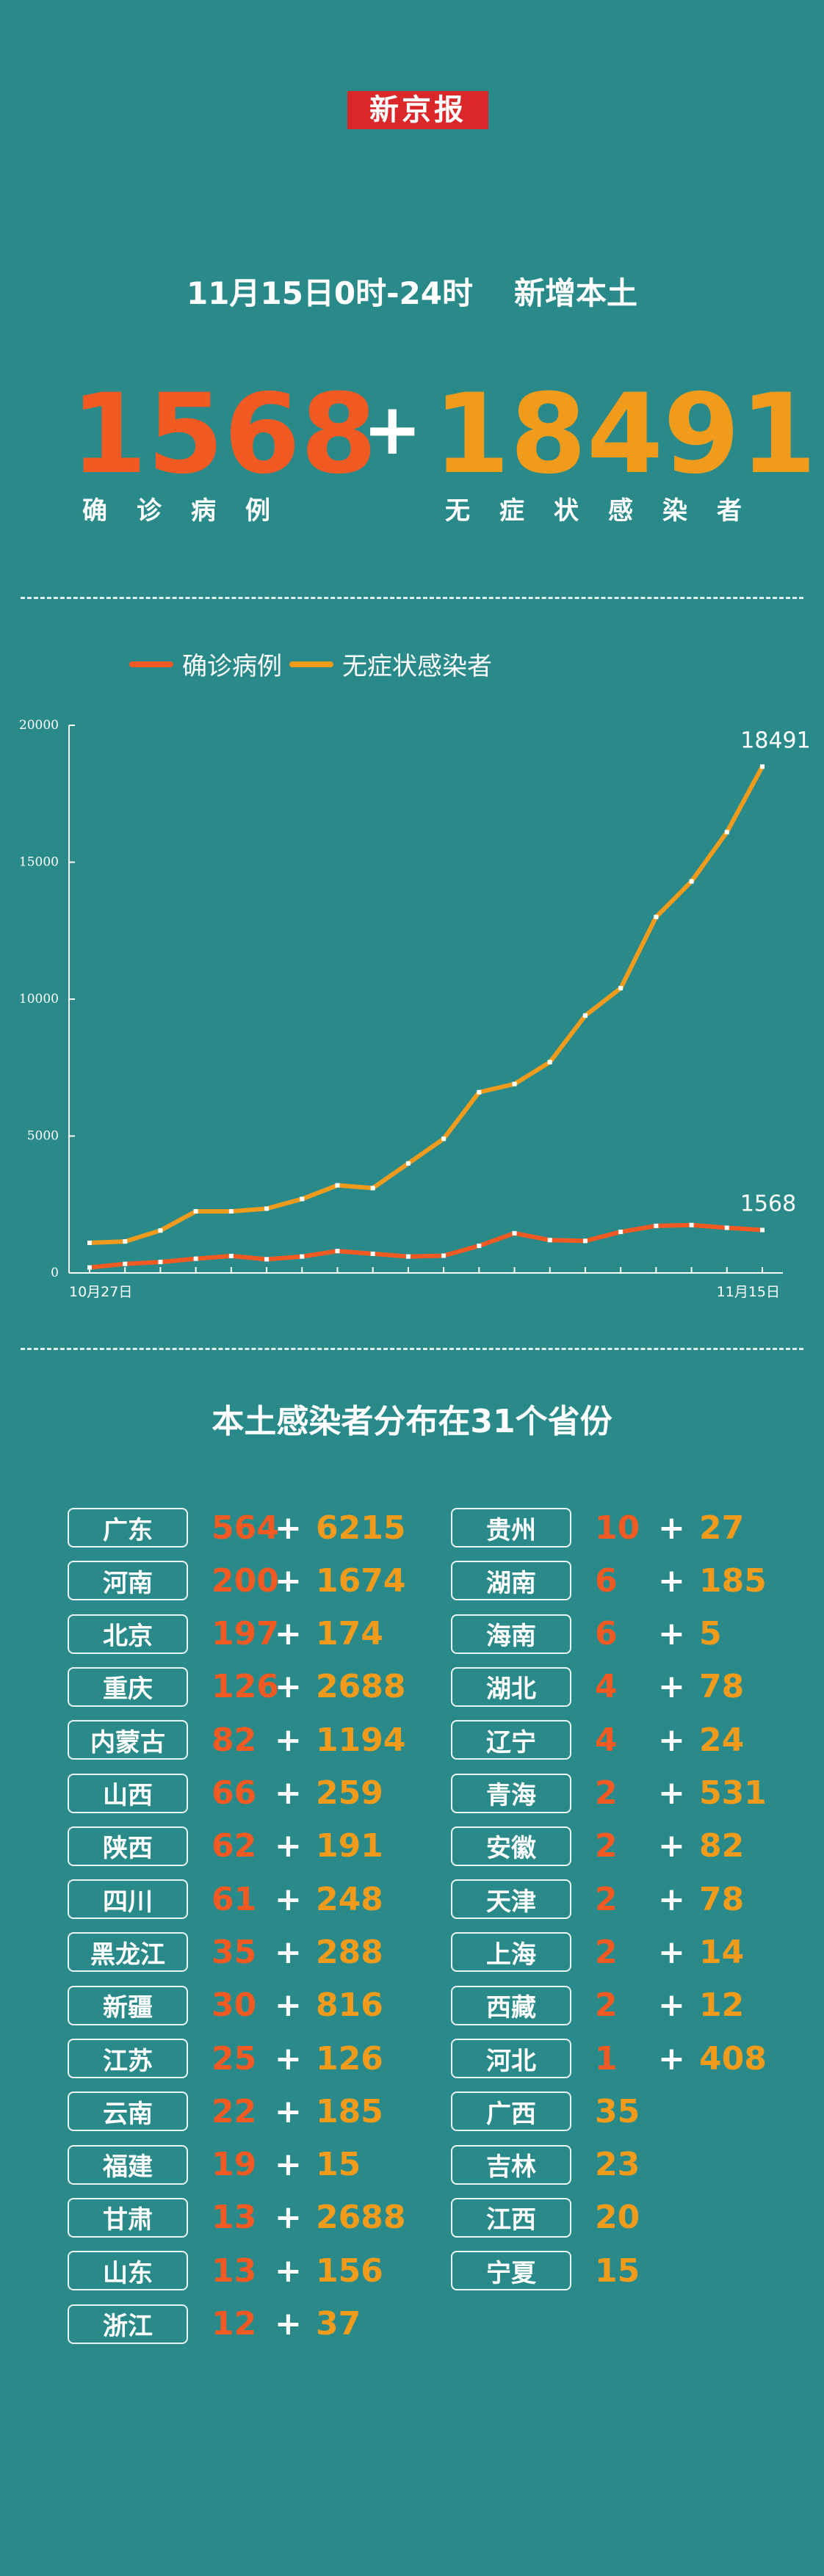 The height and width of the screenshot is (2576, 824). Describe the element at coordinates (234, 2165) in the screenshot. I see `province-confirmed: 19` at that location.